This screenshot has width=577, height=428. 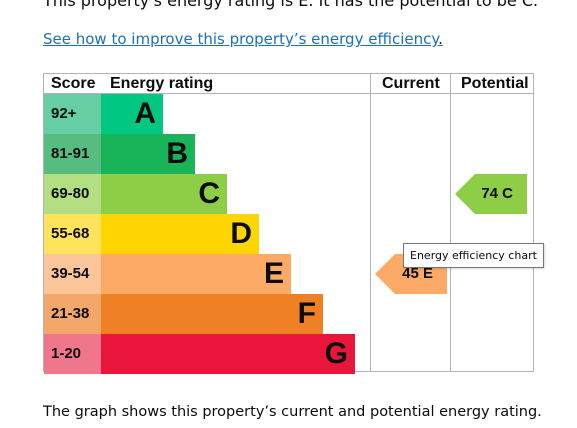 What do you see at coordinates (497, 193) in the screenshot?
I see `potential-rating-label: 74 C` at bounding box center [497, 193].